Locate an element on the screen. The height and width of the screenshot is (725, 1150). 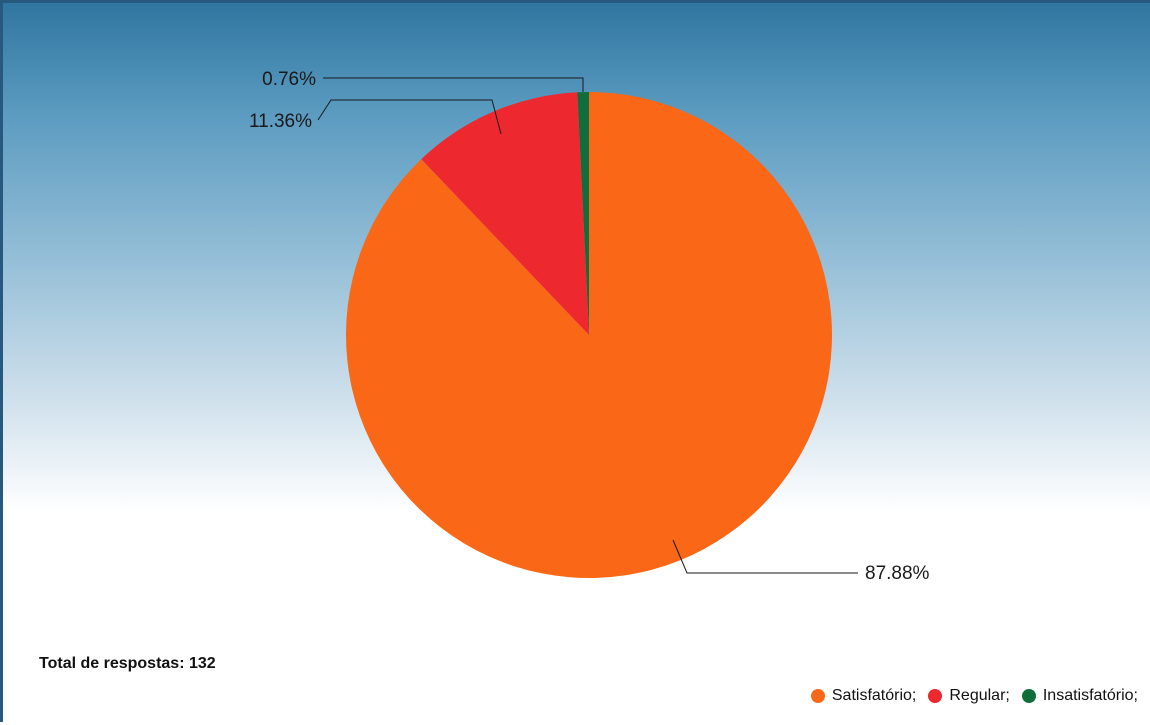
slice-data-label: 87.88% is located at coordinates (897, 573).